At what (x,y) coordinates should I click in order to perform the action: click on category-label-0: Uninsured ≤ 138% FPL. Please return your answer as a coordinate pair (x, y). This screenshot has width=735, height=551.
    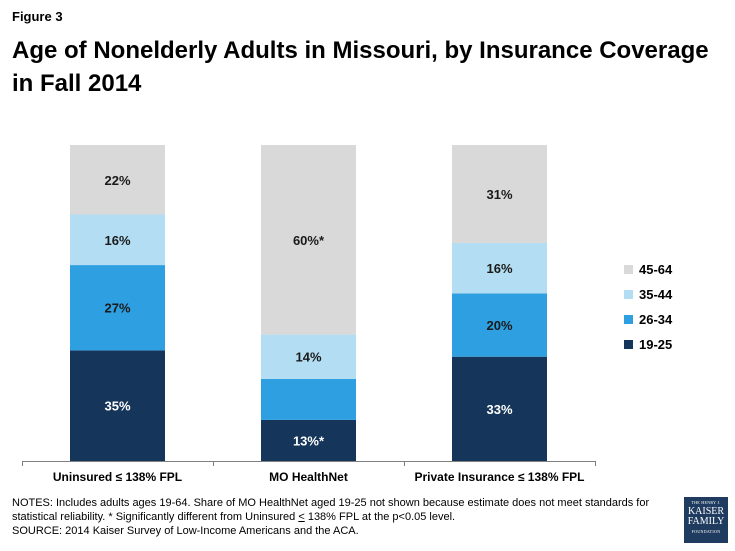
    Looking at the image, I should click on (117, 477).